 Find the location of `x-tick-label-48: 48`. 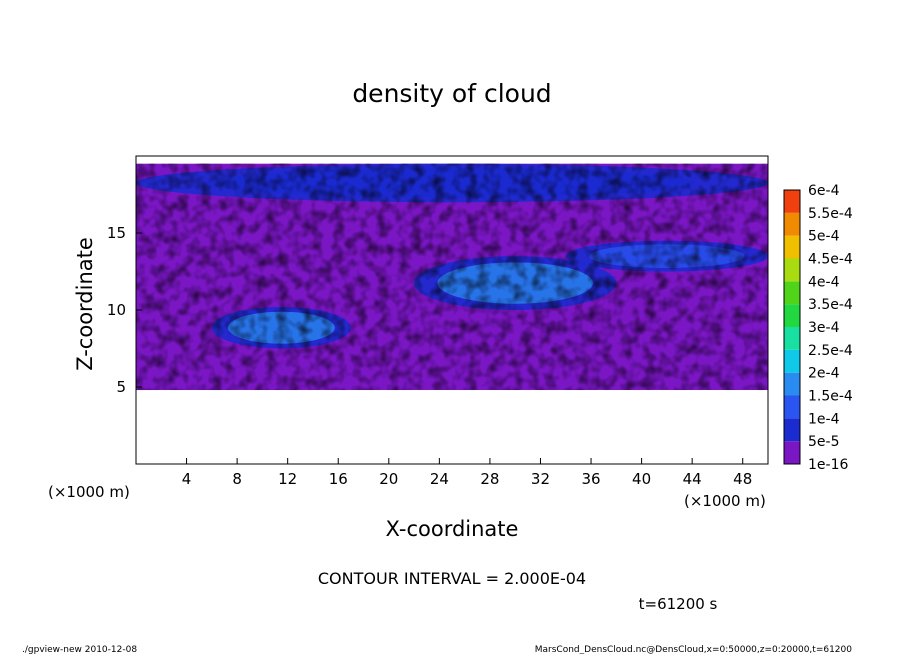

x-tick-label-48: 48 is located at coordinates (742, 479).